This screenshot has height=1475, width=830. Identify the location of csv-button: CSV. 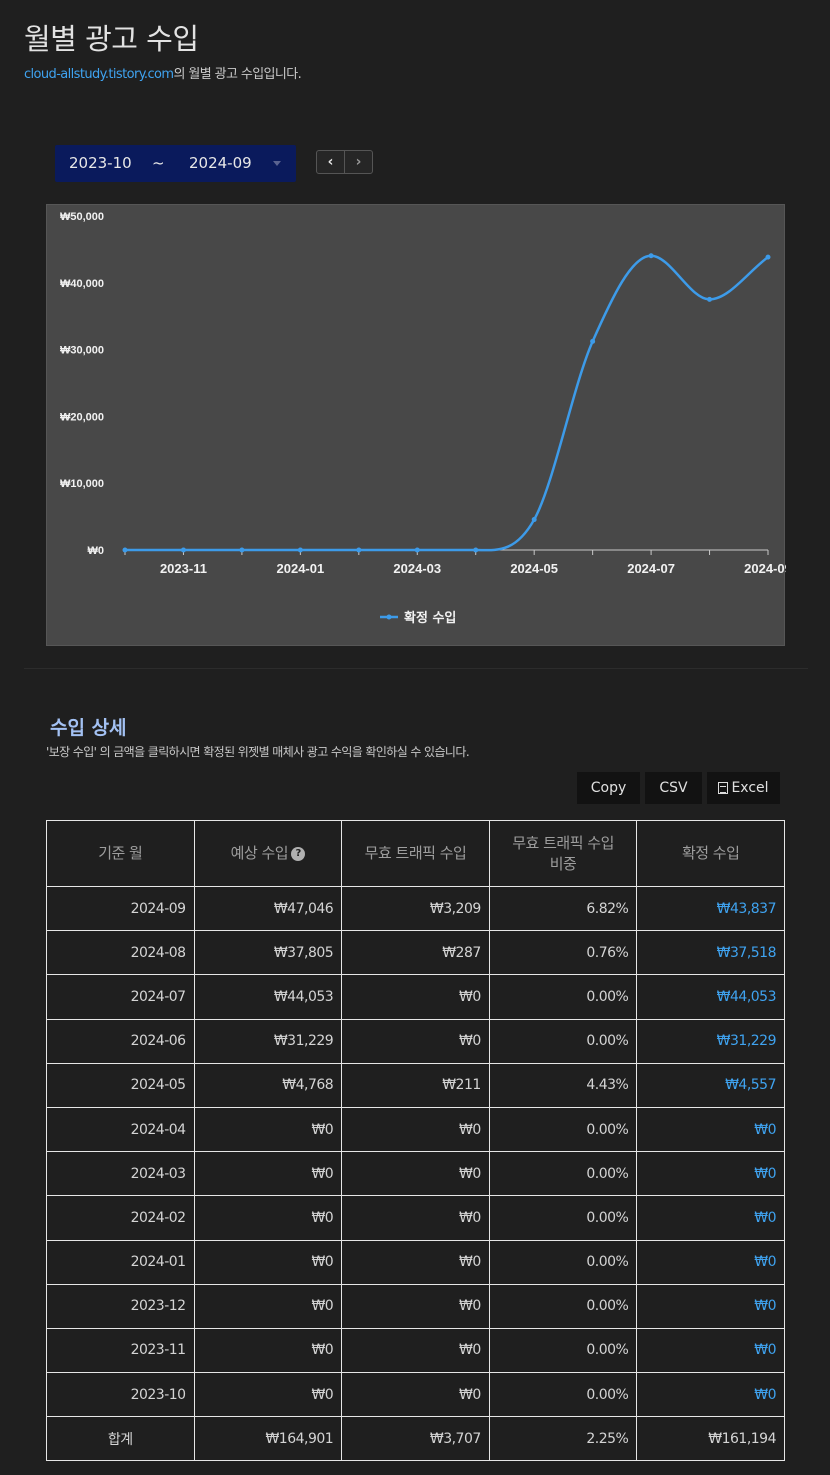
(673, 788).